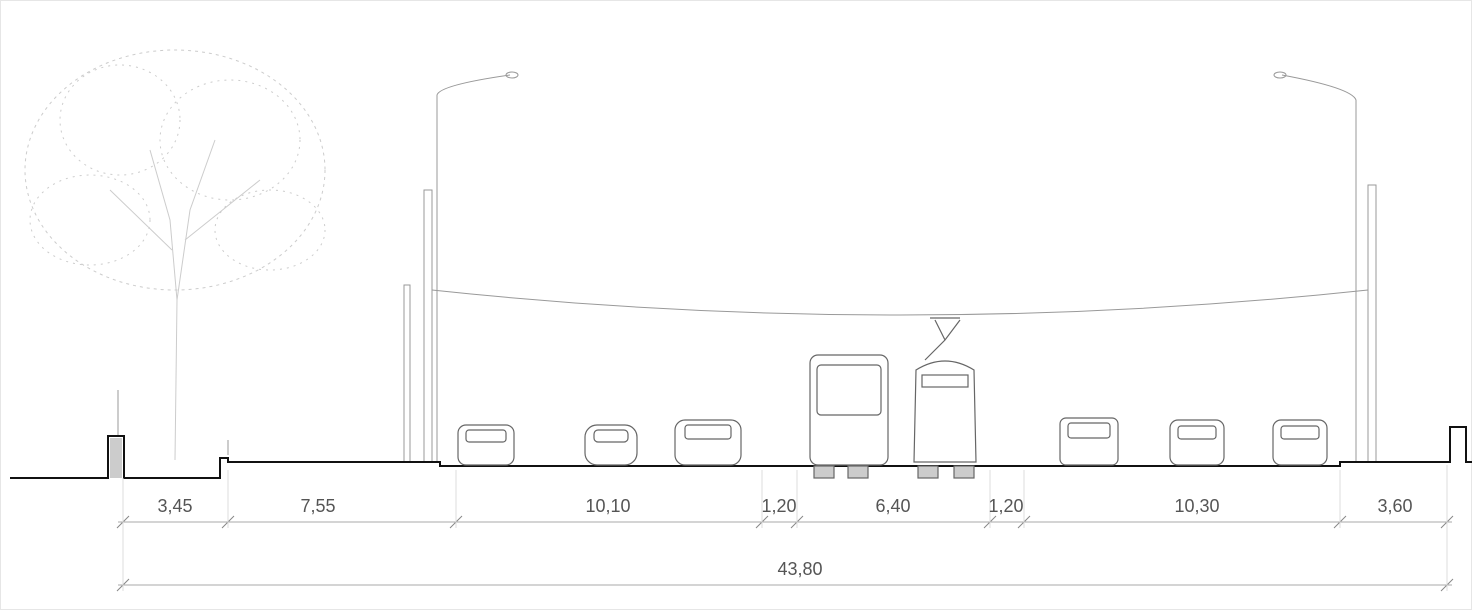 The width and height of the screenshot is (1472, 610). Describe the element at coordinates (116, 458) in the screenshot. I see `curb` at that location.